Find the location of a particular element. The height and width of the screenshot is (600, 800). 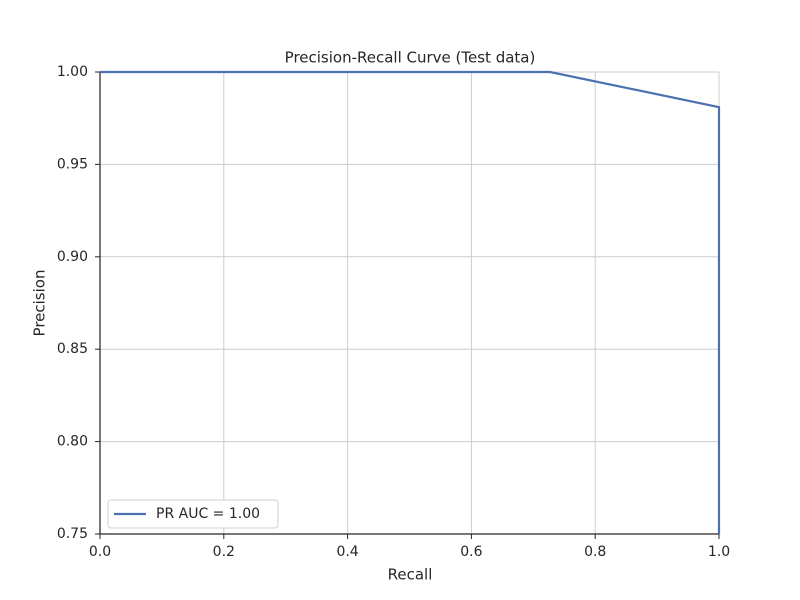

y-tick-label: 0.80 is located at coordinates (72, 442).